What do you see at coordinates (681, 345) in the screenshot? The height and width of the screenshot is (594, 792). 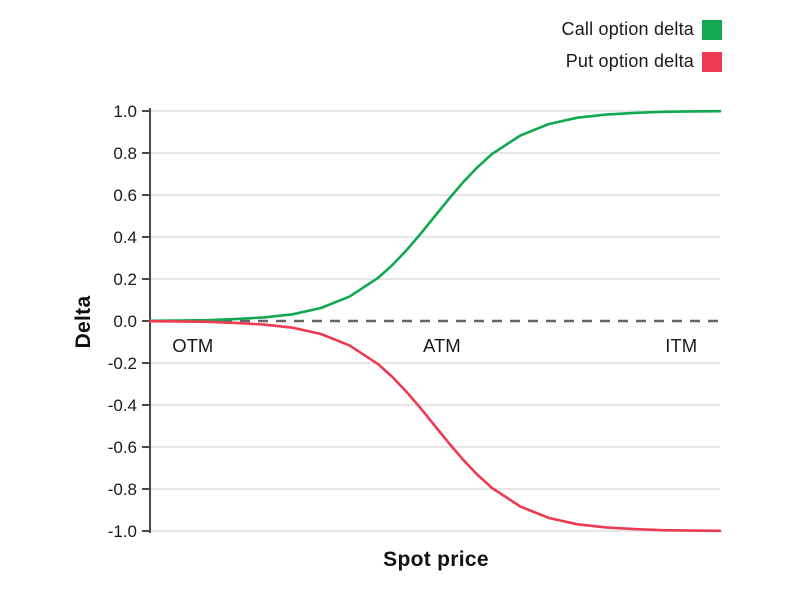 I see `zone-label-itm: ITM` at bounding box center [681, 345].